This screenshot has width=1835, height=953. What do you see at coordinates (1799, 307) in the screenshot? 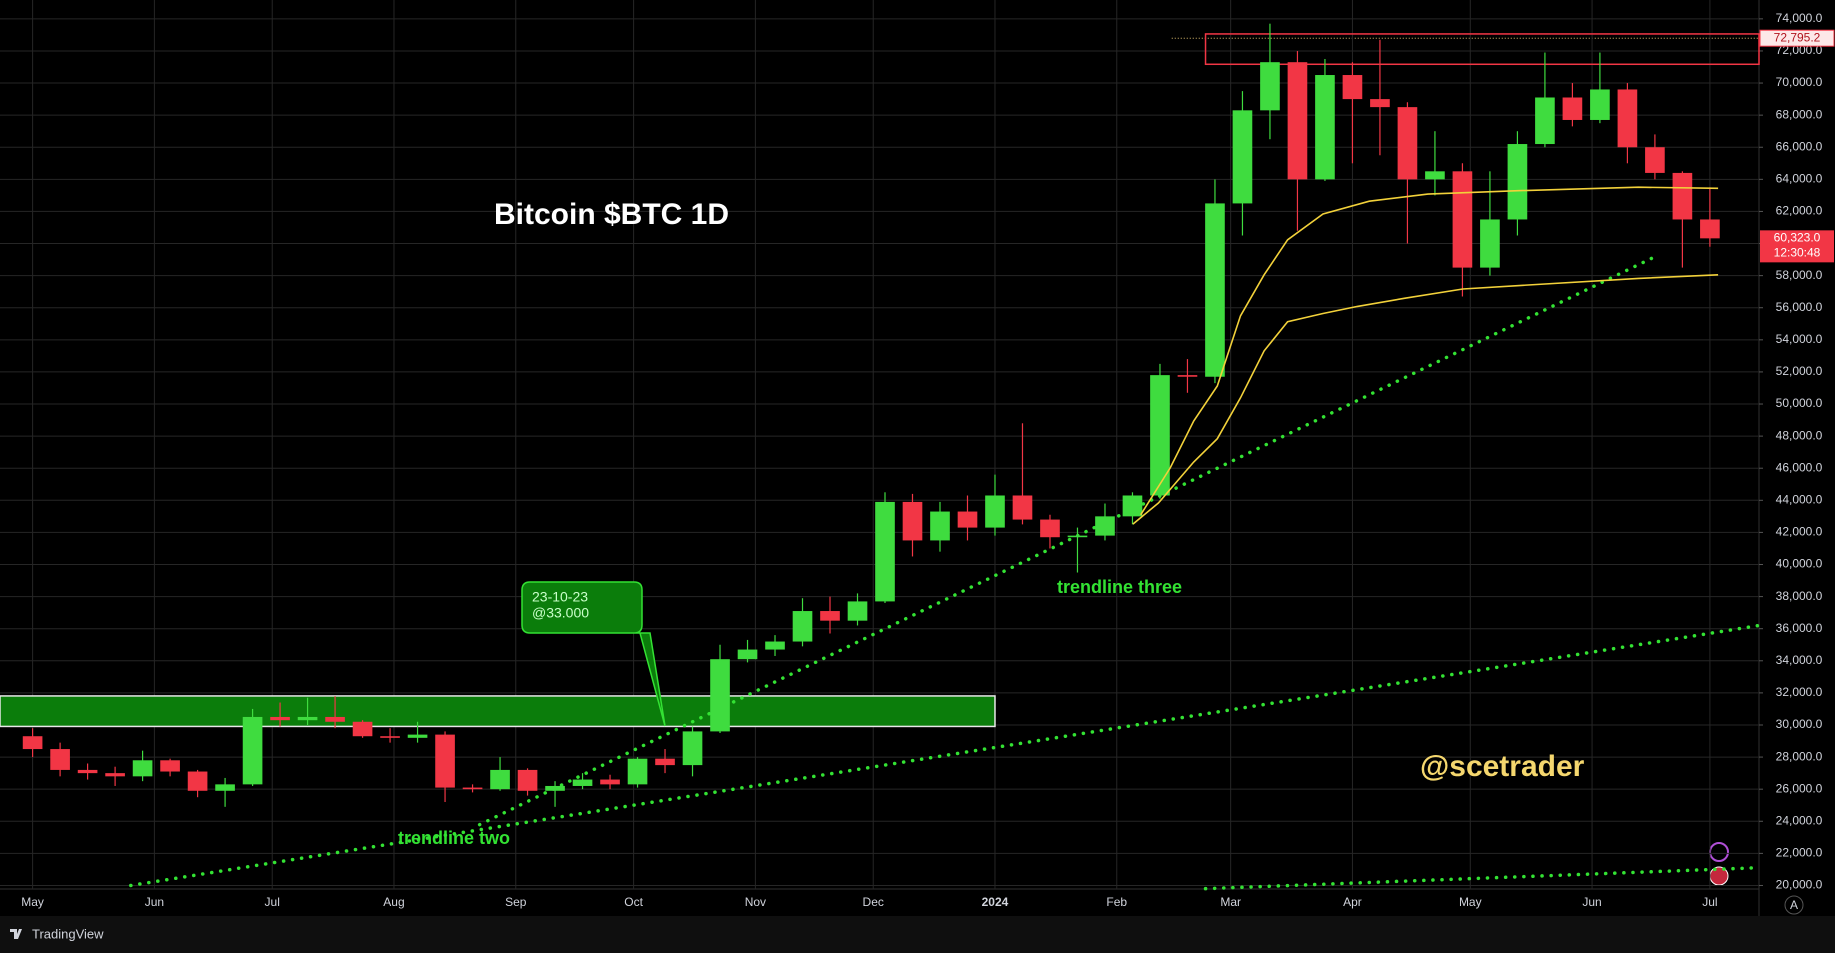
I see `y-tick-label: 56,000.0` at bounding box center [1799, 307].